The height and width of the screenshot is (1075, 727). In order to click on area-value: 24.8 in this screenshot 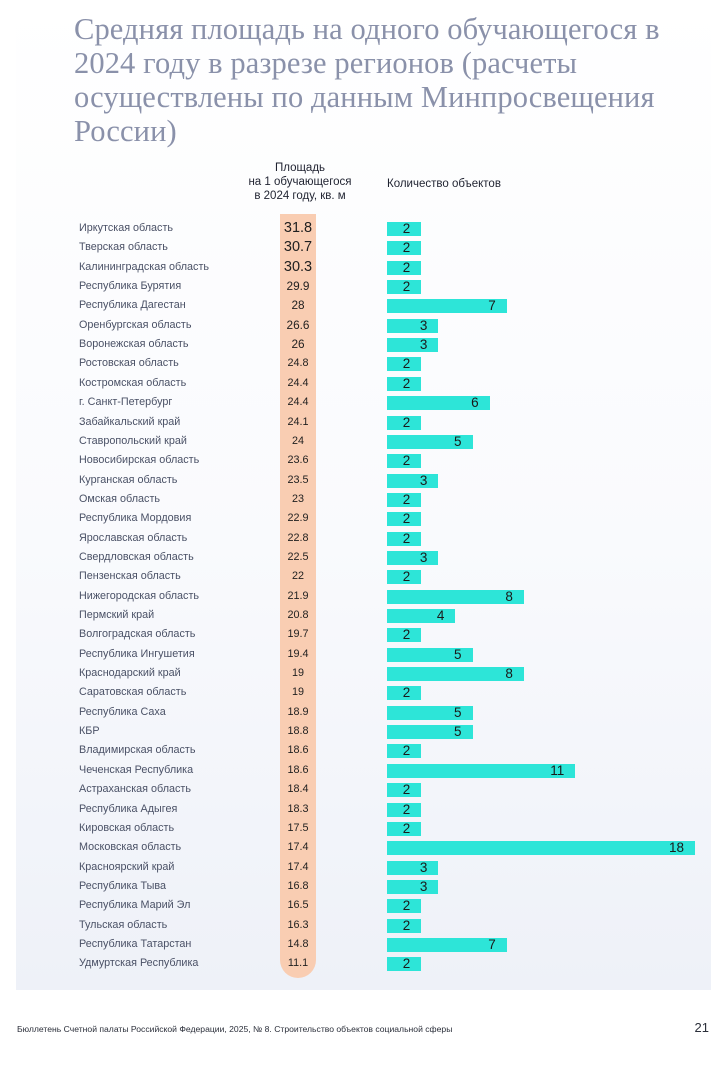, I will do `click(298, 363)`.